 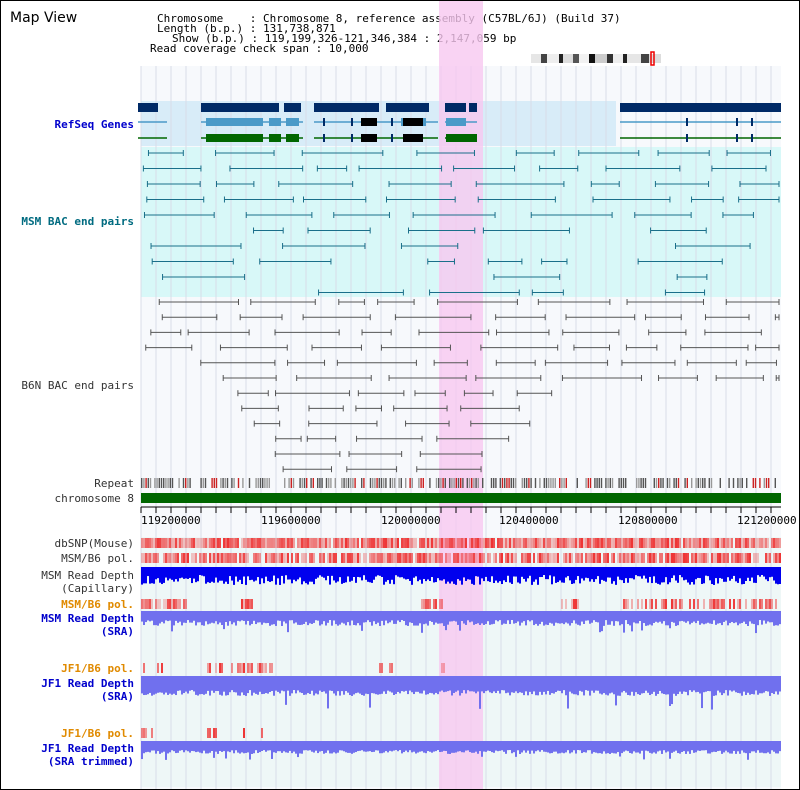 What do you see at coordinates (87, 618) in the screenshot?
I see `track-label-msm-depth-sra: MSM Read Depth` at bounding box center [87, 618].